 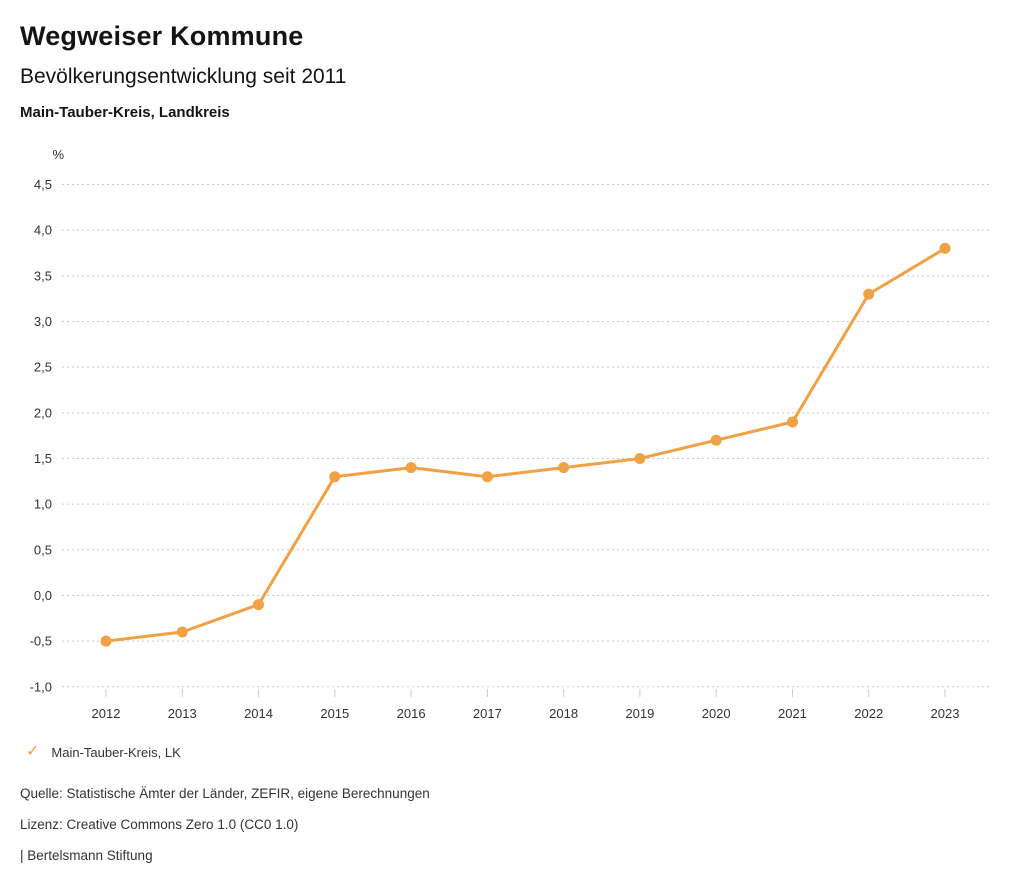 What do you see at coordinates (716, 713) in the screenshot?
I see `x-tick-label: 2020` at bounding box center [716, 713].